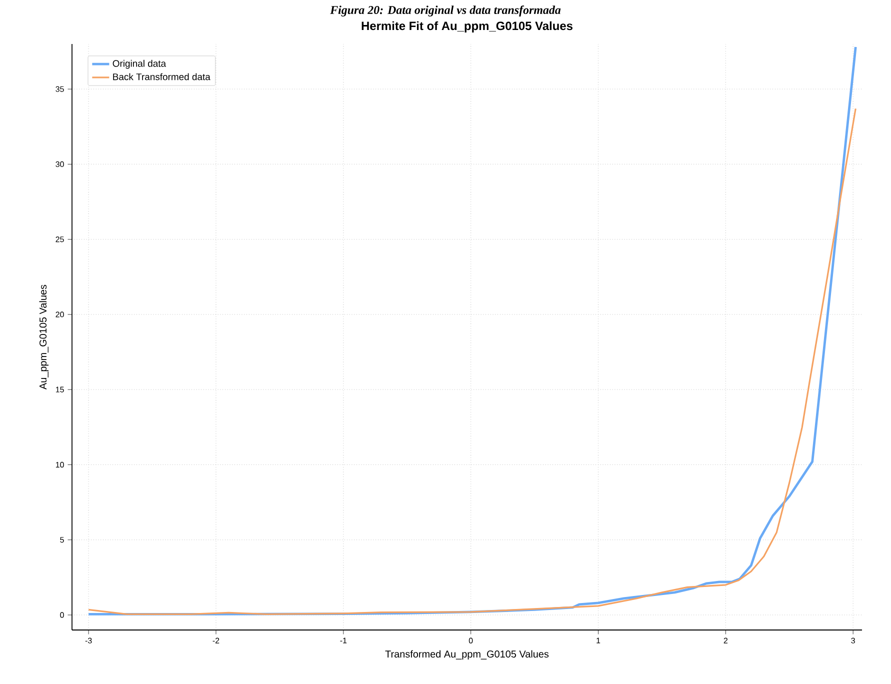  I want to click on legend-label: Back Transformed data, so click(161, 76).